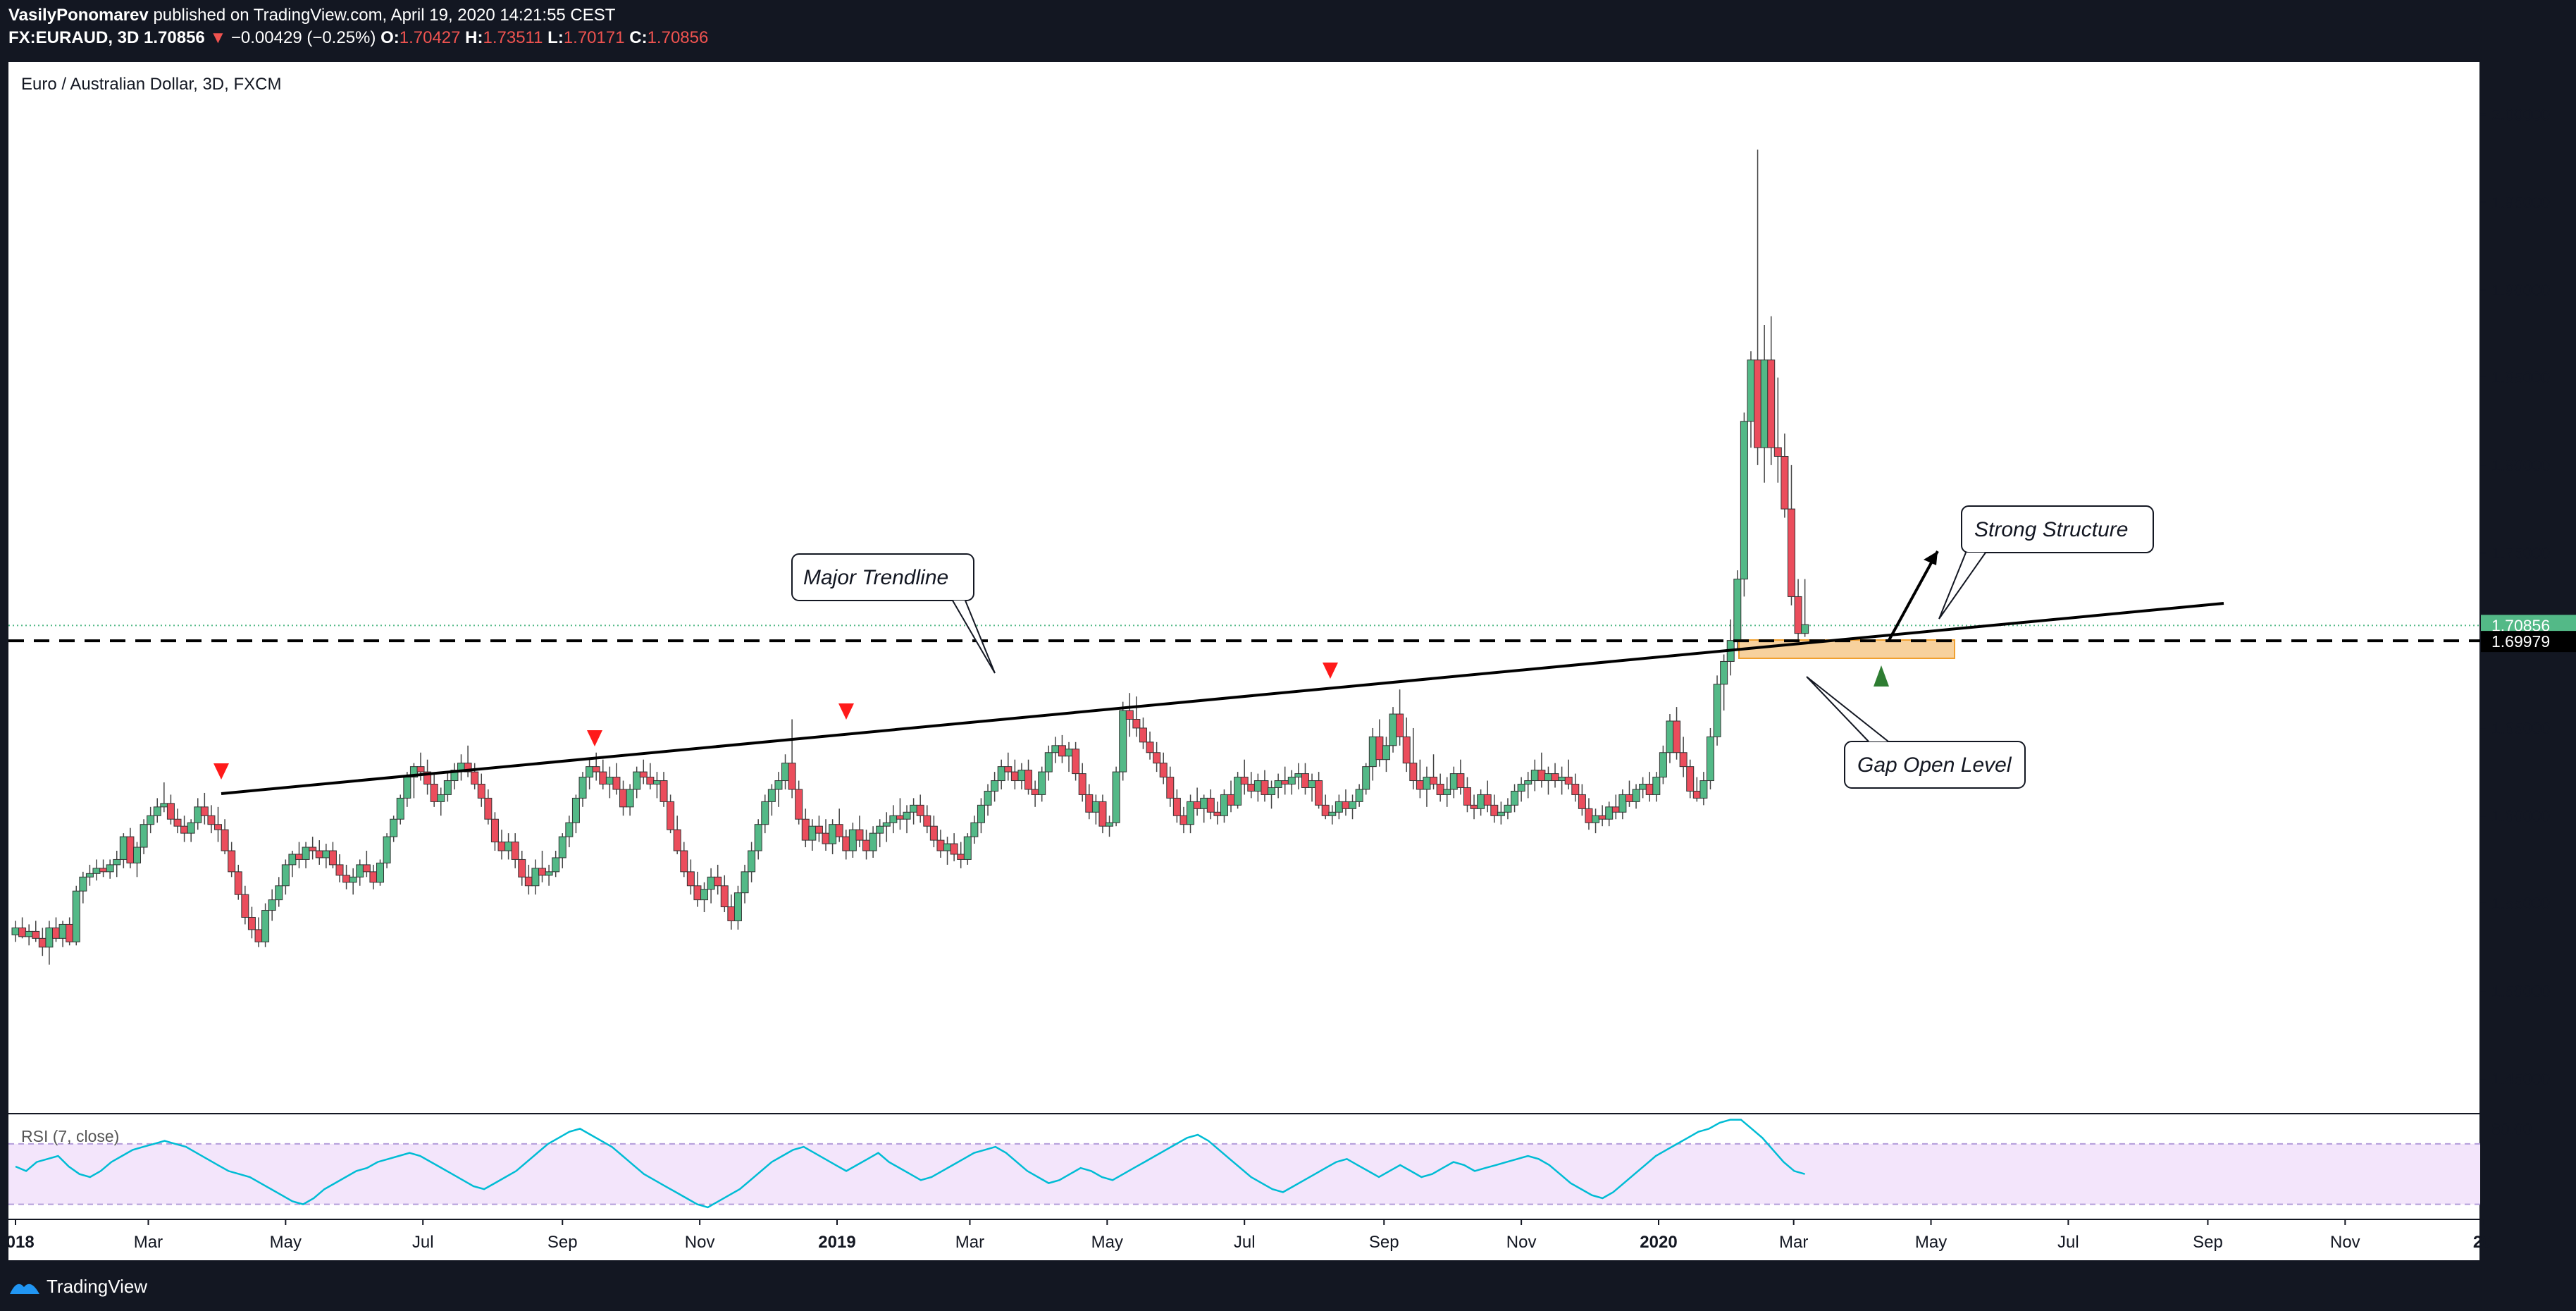  I want to click on change-value: −0.00429 (−0.25%), so click(303, 37).